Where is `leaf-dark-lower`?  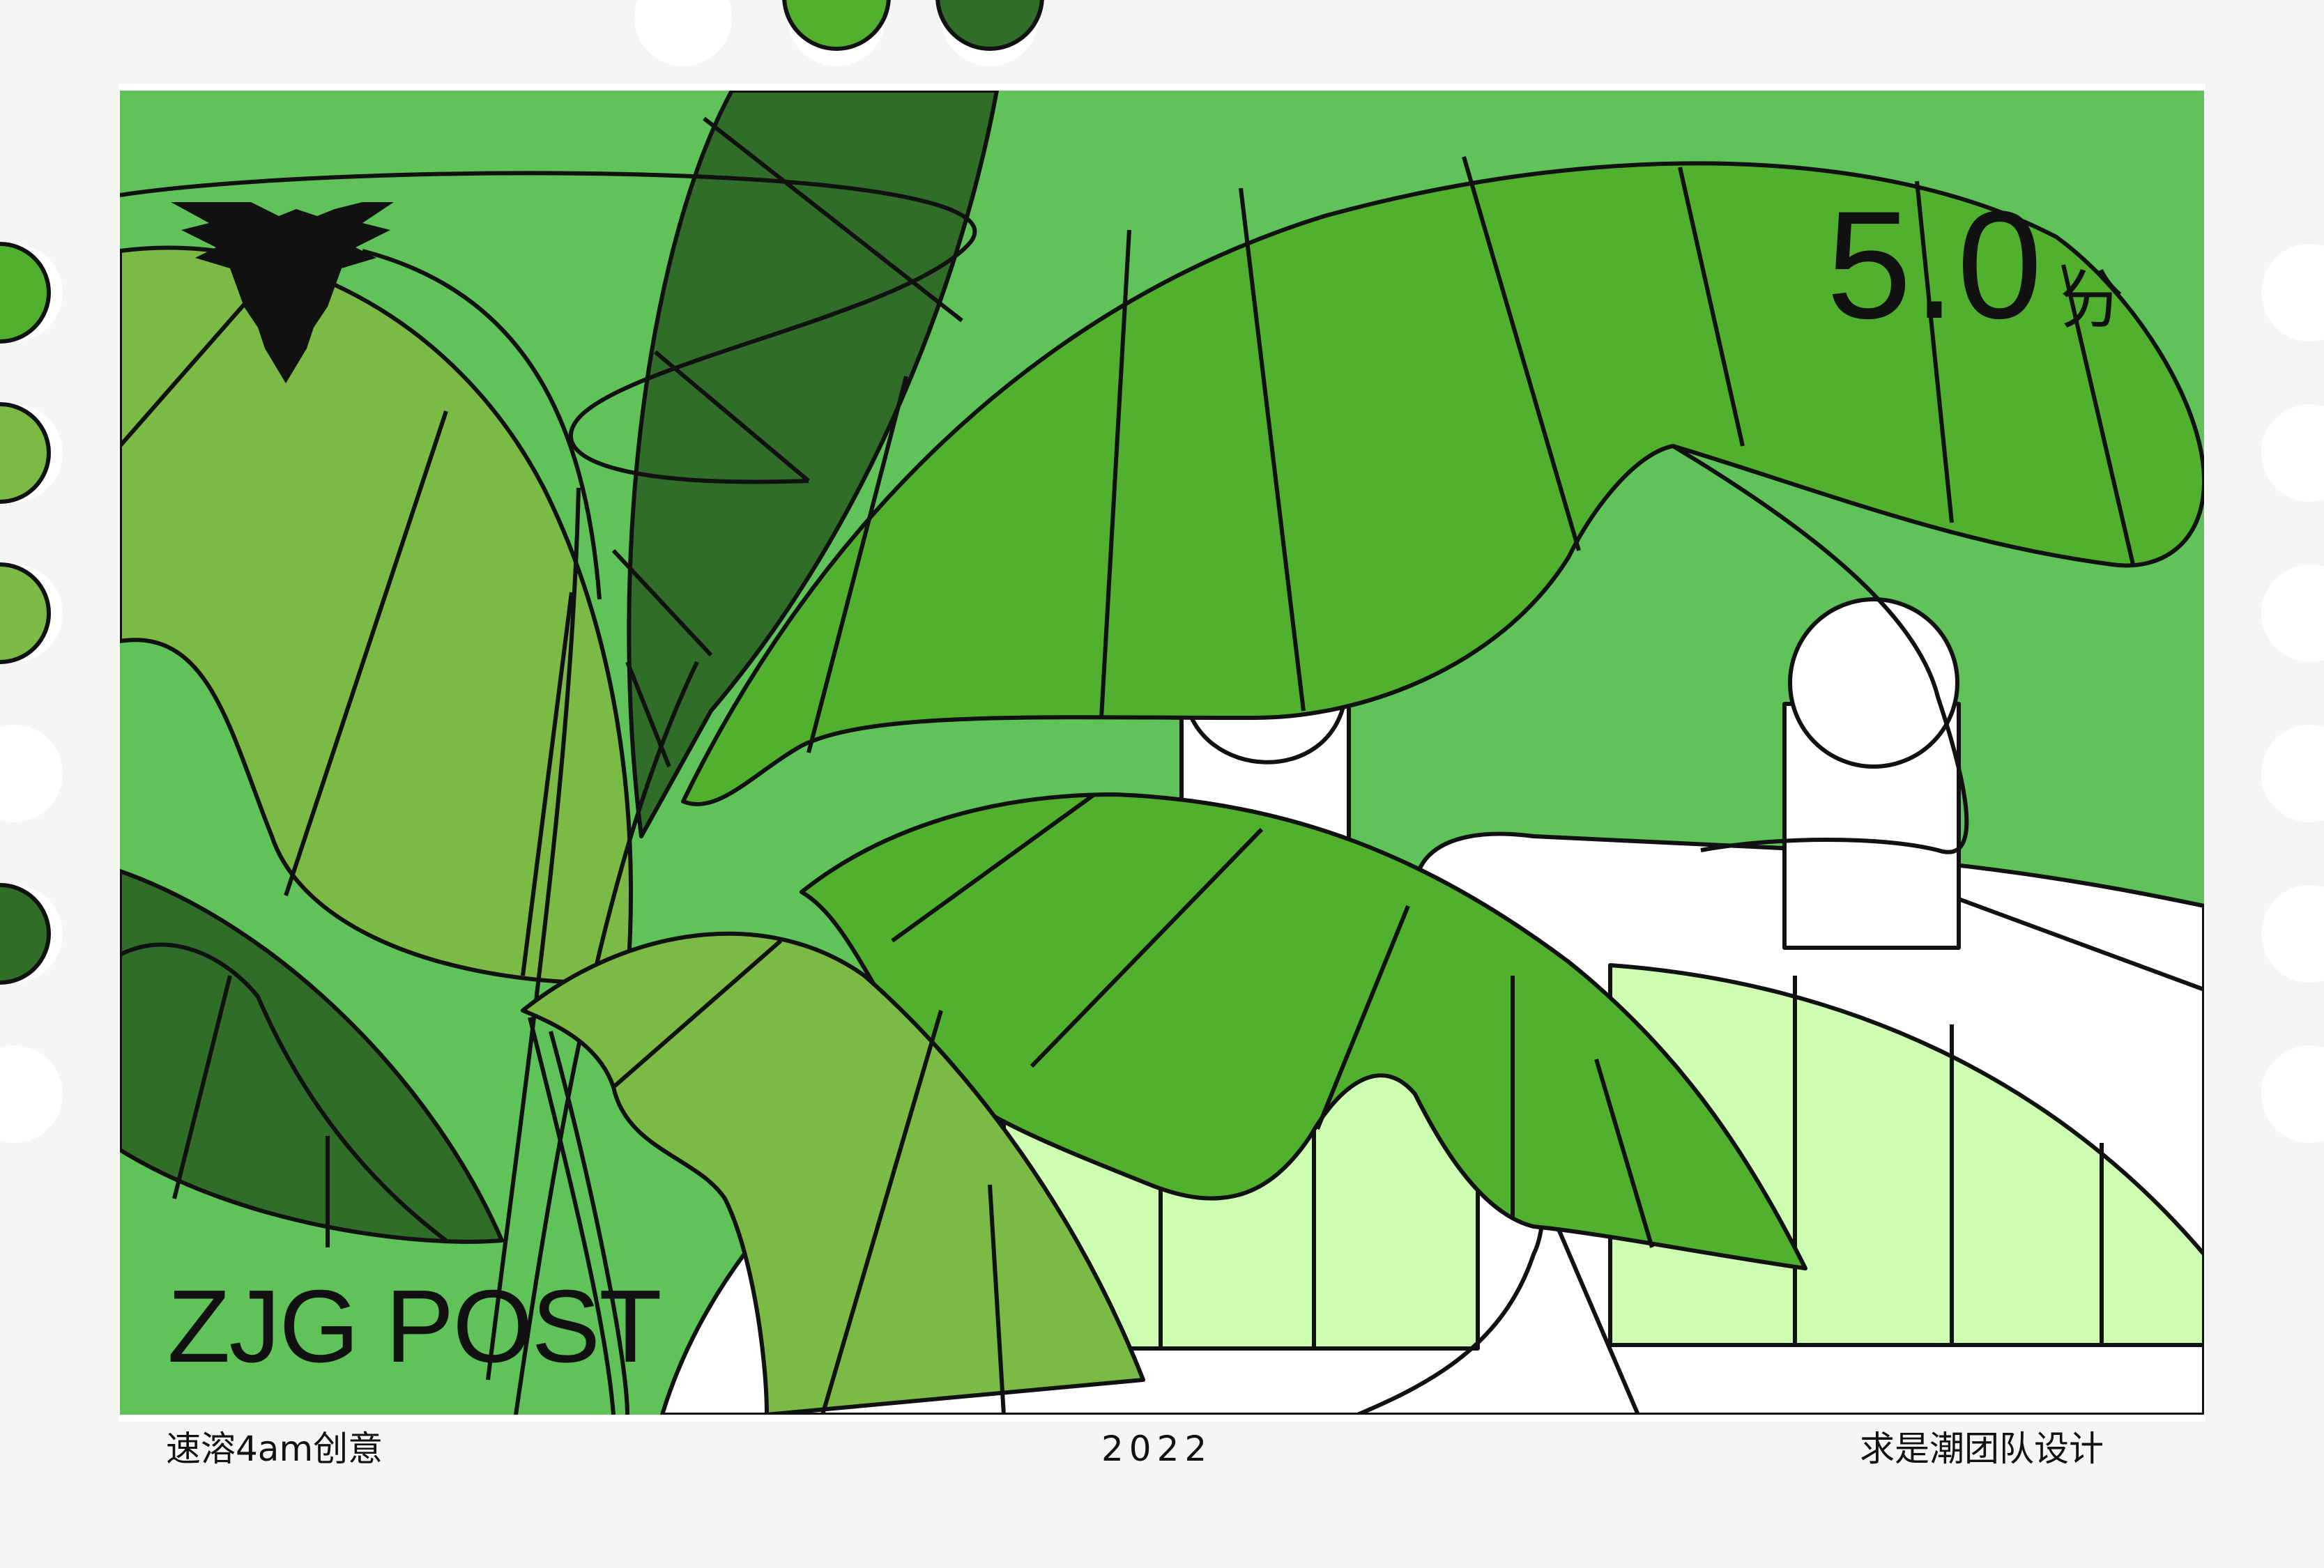 leaf-dark-lower is located at coordinates (312, 1058).